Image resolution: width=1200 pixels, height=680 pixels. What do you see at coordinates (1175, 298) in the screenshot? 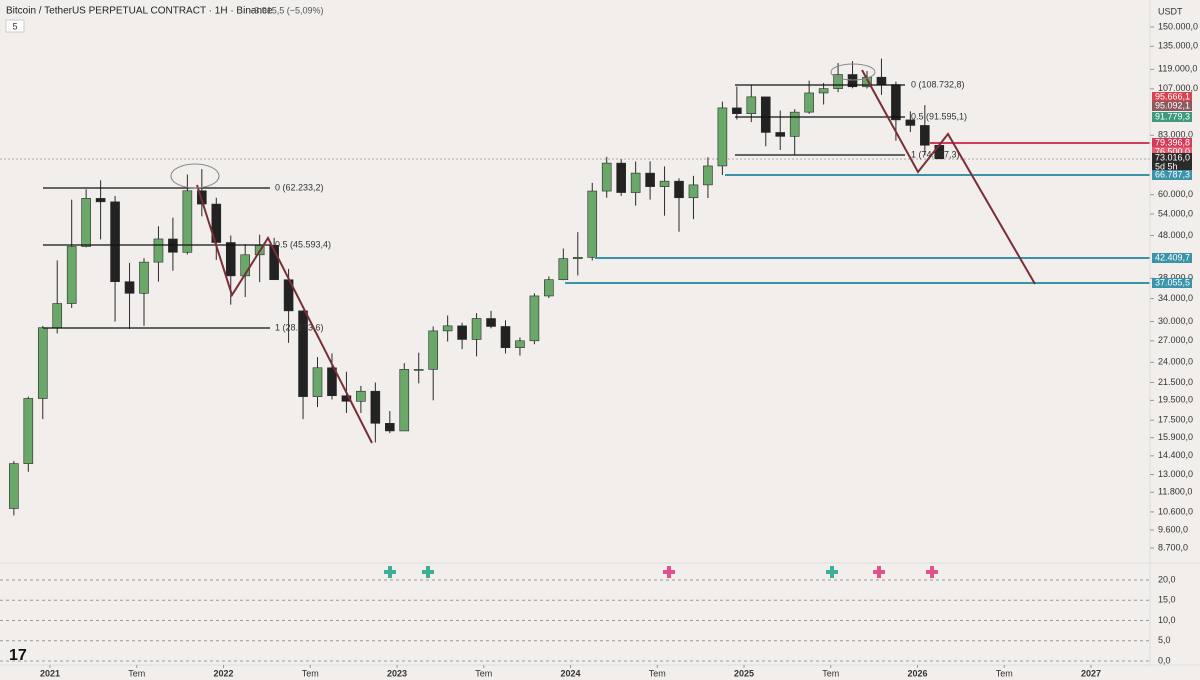
I see `y-tick-label: 34.000,0` at bounding box center [1175, 298].